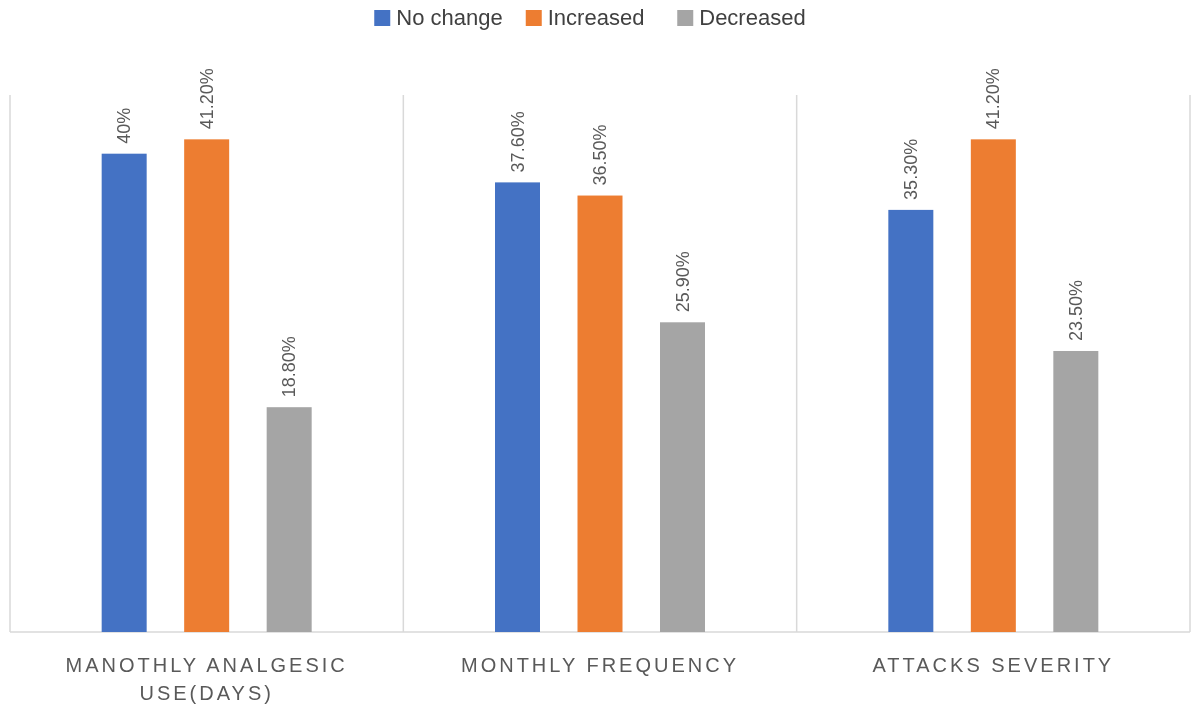  What do you see at coordinates (206, 679) in the screenshot?
I see `x-tick-label: MANOTHLY ANALGESIC USE(DAYS)` at bounding box center [206, 679].